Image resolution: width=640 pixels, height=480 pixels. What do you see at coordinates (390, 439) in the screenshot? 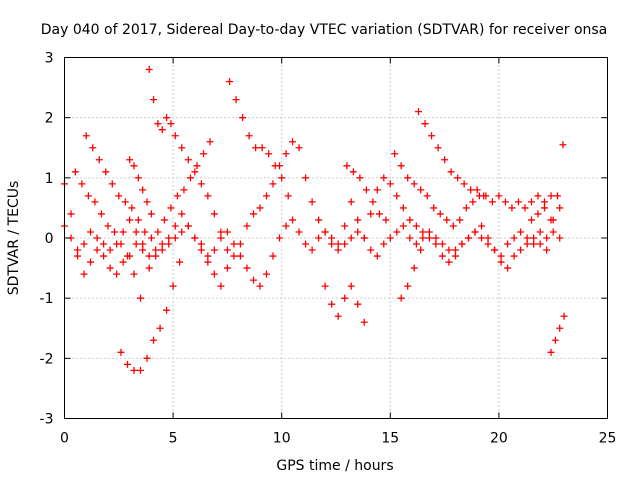
I see `x-tick-label: 15` at bounding box center [390, 439].